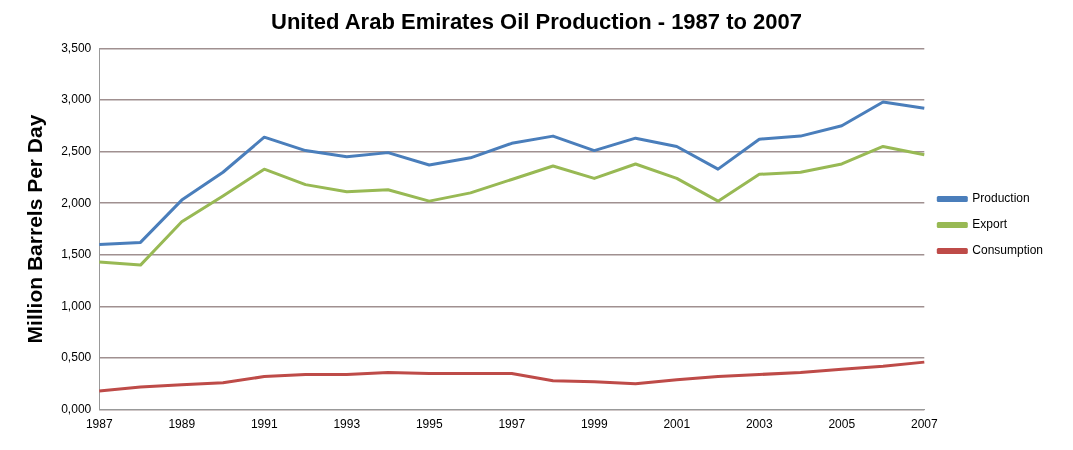 This screenshot has width=1073, height=450. What do you see at coordinates (182, 424) in the screenshot?
I see `x-tick-label: 1989` at bounding box center [182, 424].